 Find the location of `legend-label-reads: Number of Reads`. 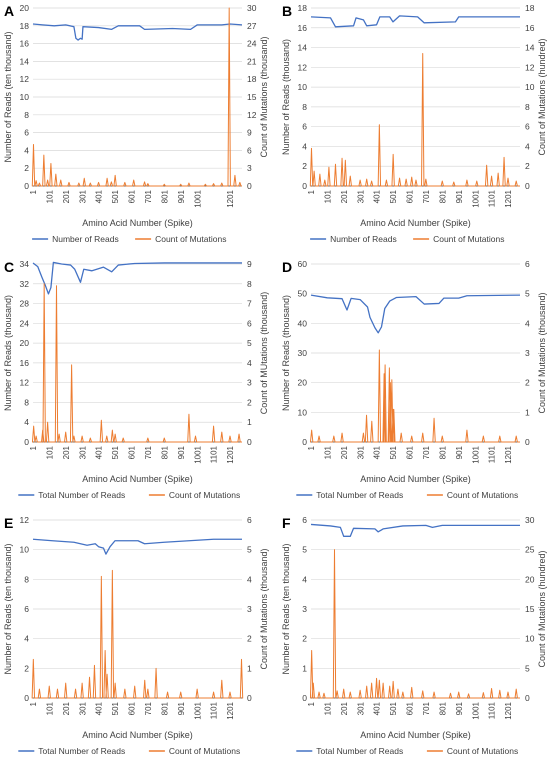

legend-label-reads: Number of Reads is located at coordinates (363, 239).